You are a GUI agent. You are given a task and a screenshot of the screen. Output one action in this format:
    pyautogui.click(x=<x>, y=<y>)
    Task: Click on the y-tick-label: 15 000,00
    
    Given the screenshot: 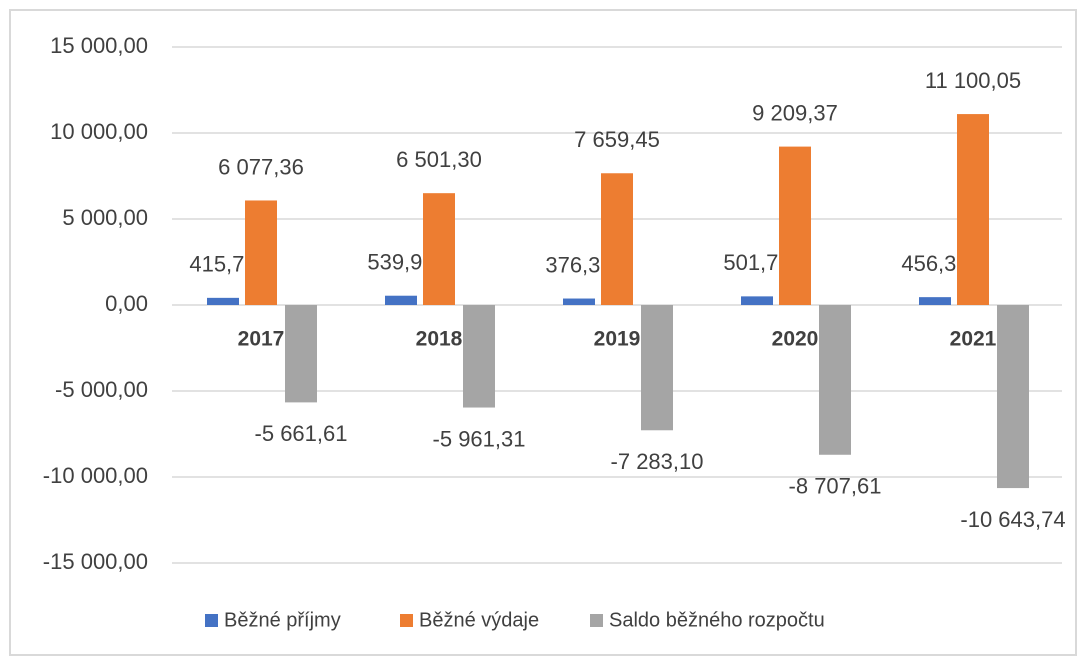 What is the action you would take?
    pyautogui.click(x=99, y=45)
    